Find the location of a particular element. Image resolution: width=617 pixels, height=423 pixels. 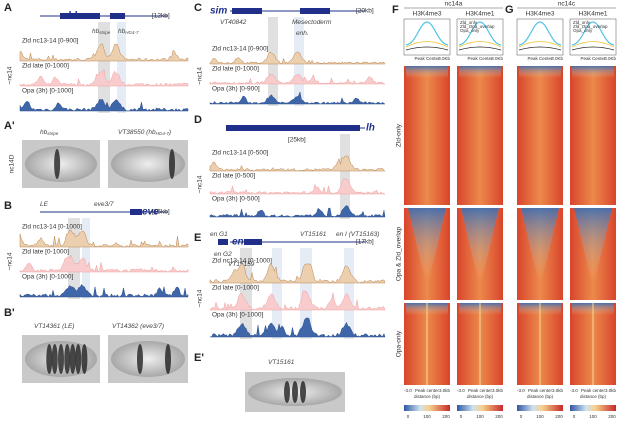

label: [25kb] is located at coordinates (297, 140).